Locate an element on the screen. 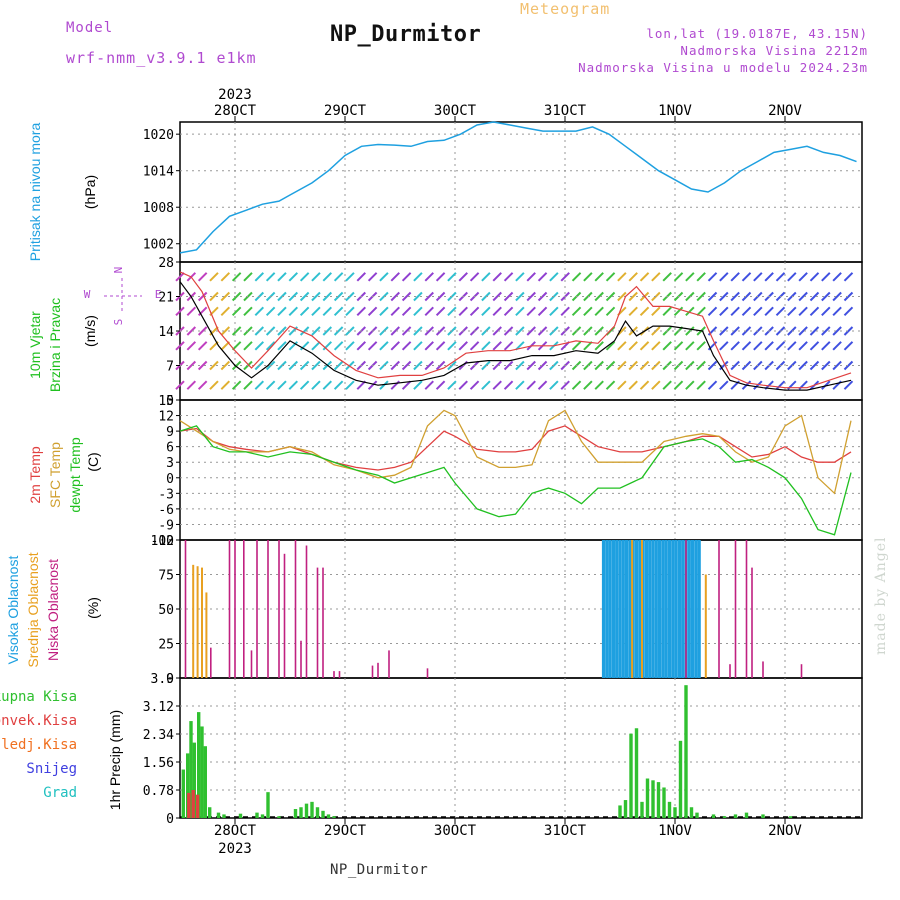  ytick-label-wind: 0 is located at coordinates (170, 401).